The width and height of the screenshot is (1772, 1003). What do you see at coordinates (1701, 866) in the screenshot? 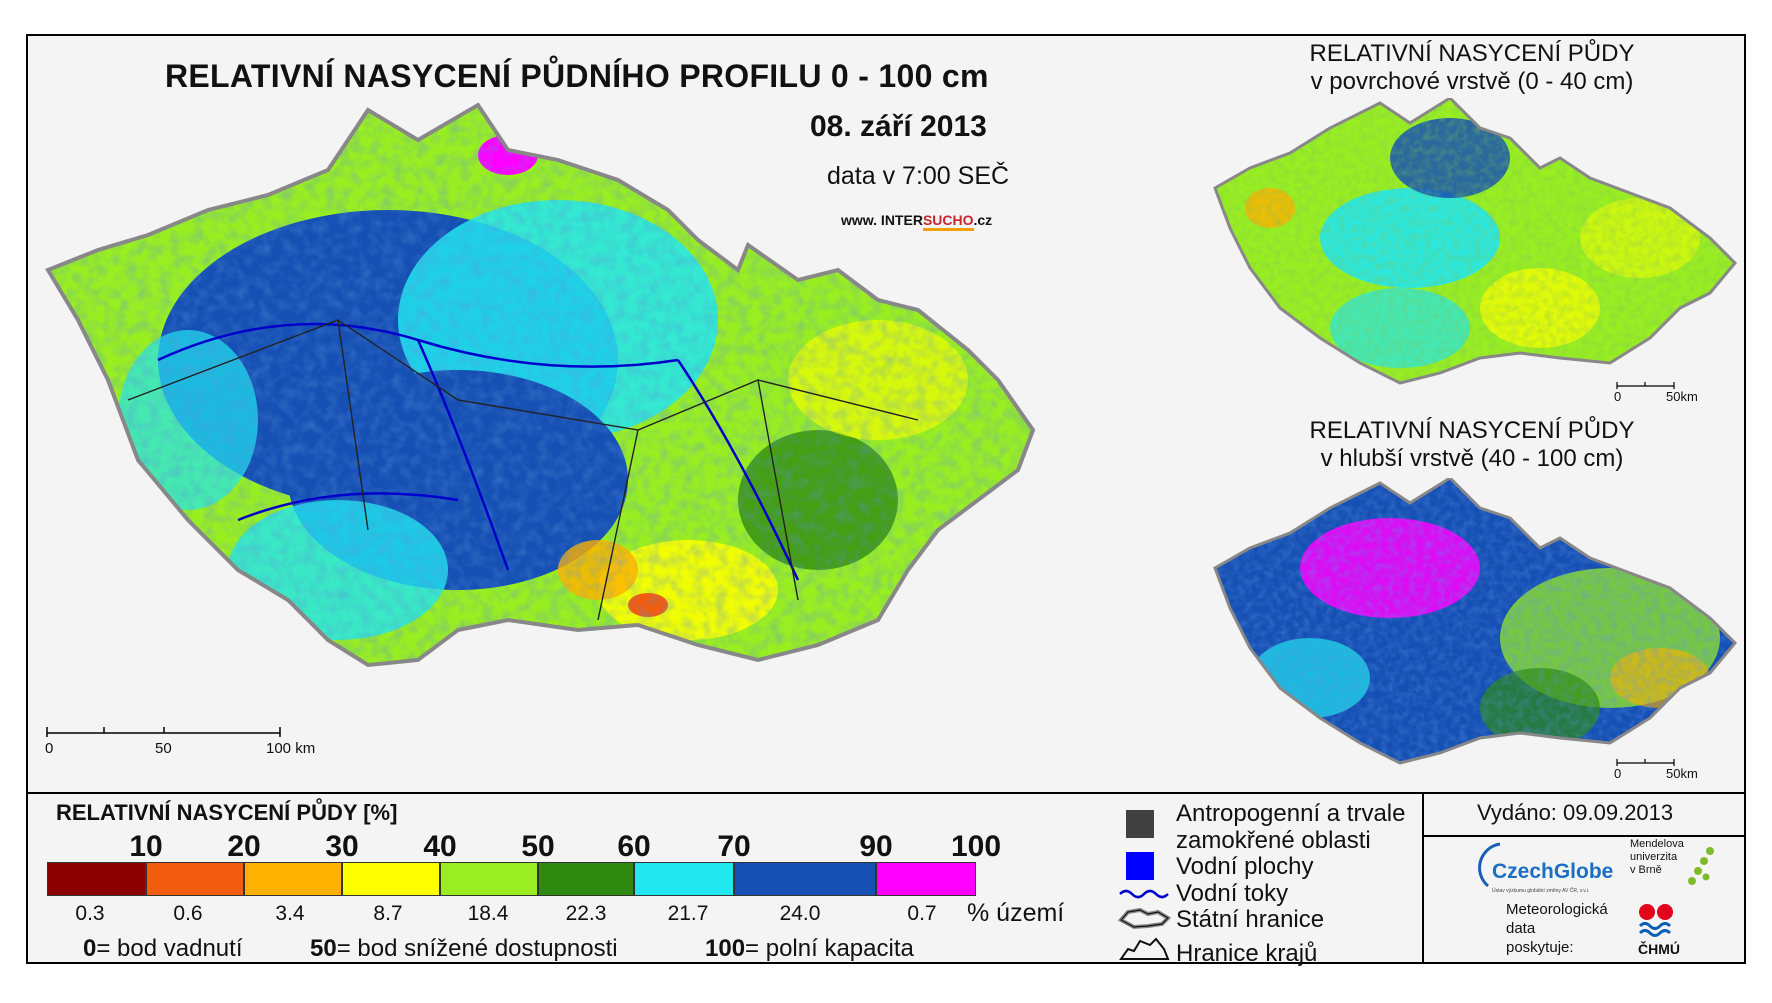
I see `mendel-dots-icon` at bounding box center [1701, 866].